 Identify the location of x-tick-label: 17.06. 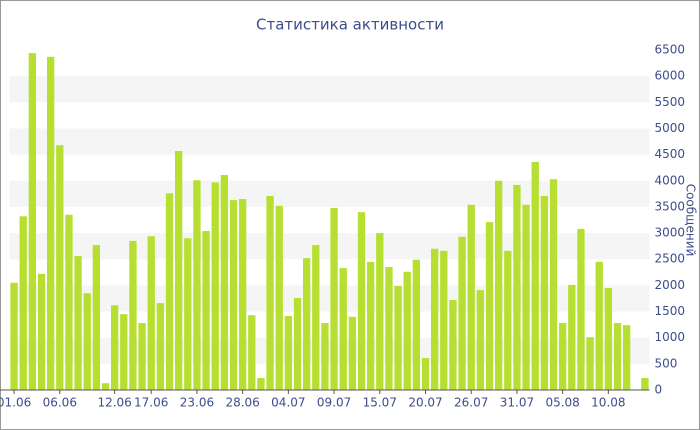
(151, 403).